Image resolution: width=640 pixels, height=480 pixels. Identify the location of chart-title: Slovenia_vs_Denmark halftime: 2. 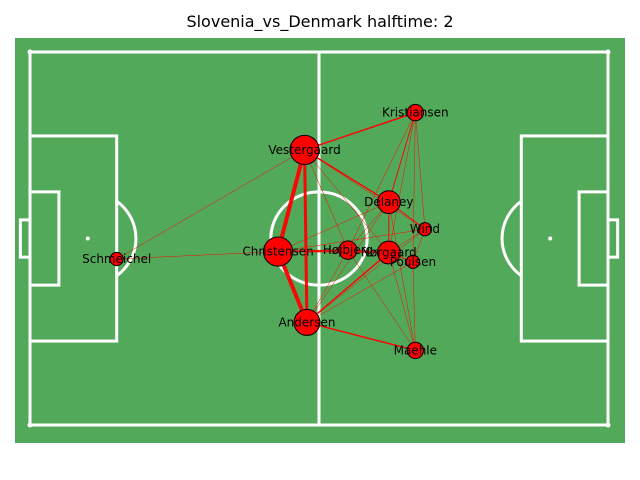
(320, 21).